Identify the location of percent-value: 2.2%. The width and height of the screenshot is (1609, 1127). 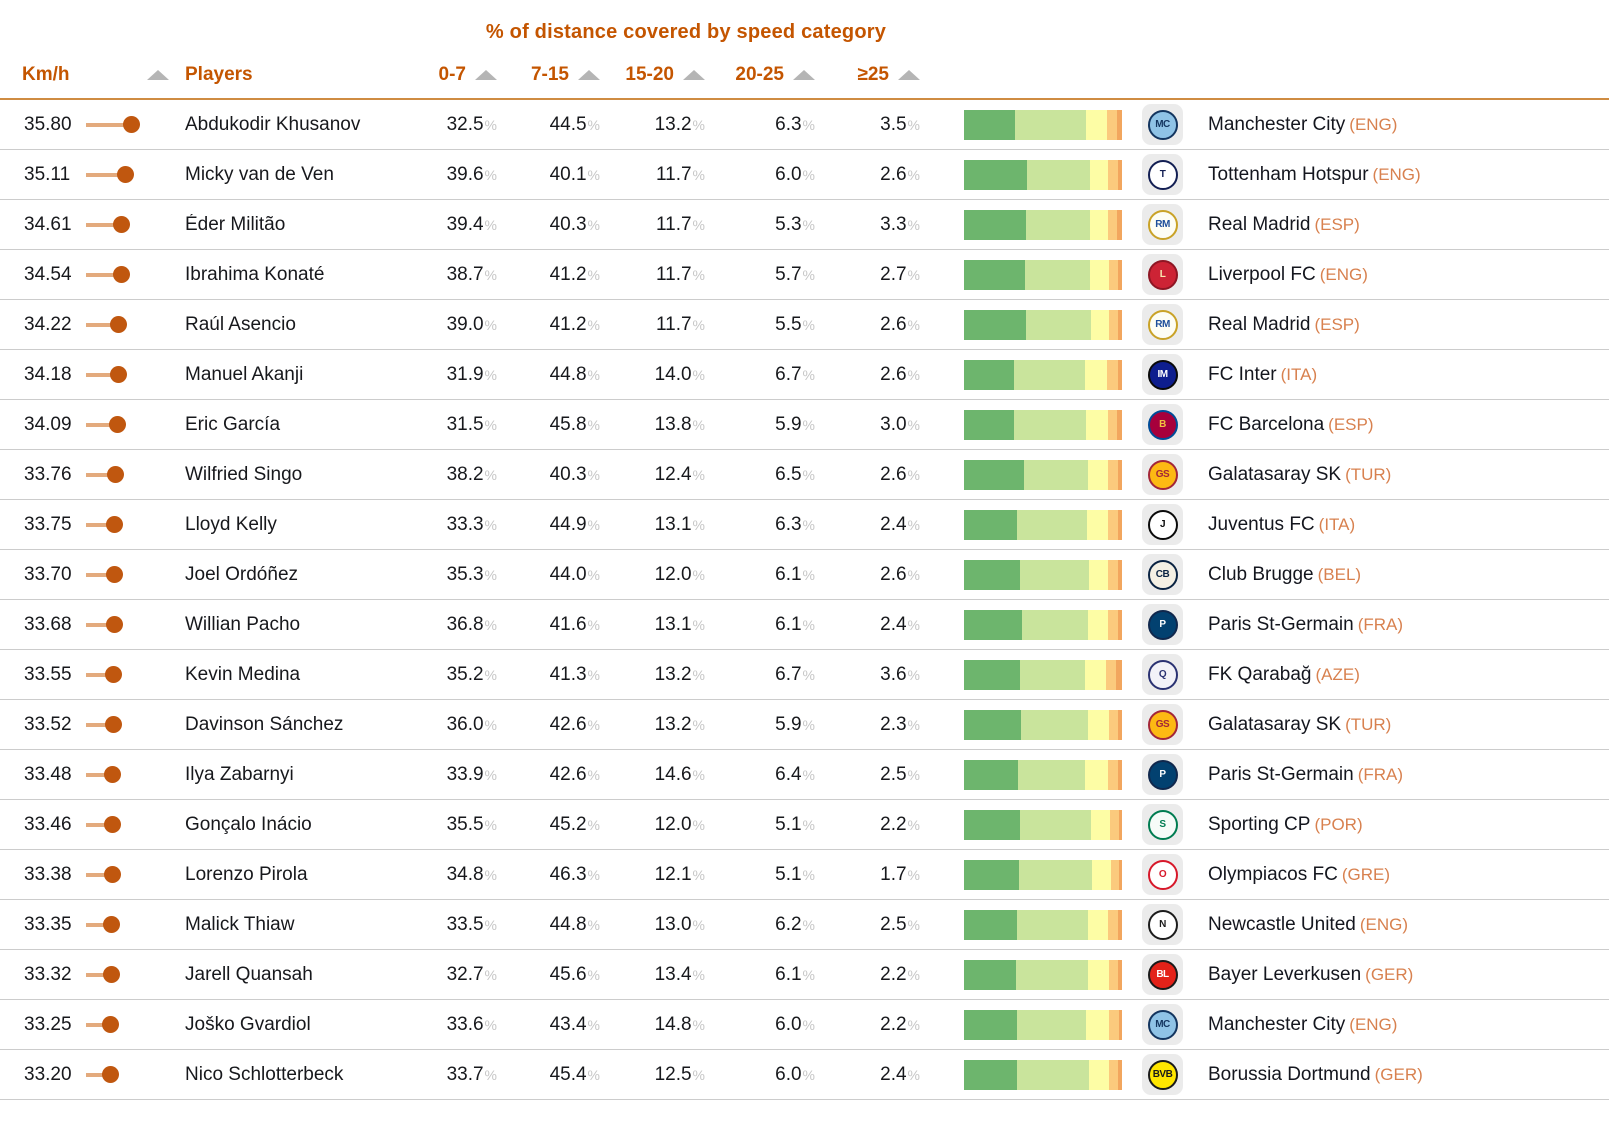
(867, 825).